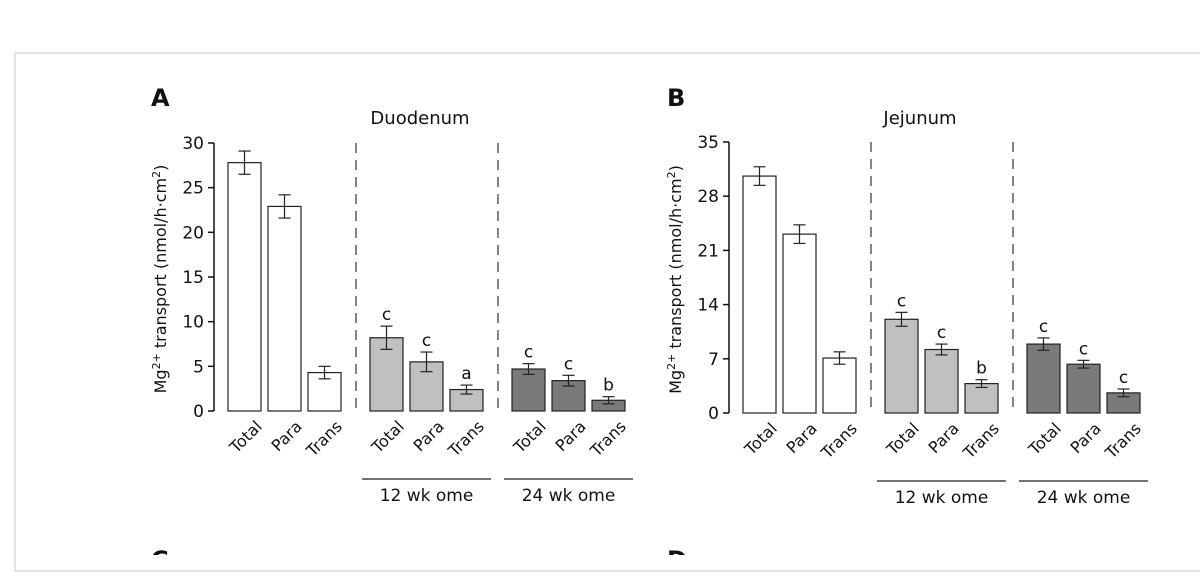 The image size is (1200, 572). What do you see at coordinates (198, 367) in the screenshot?
I see `y-tick-label: 5` at bounding box center [198, 367].